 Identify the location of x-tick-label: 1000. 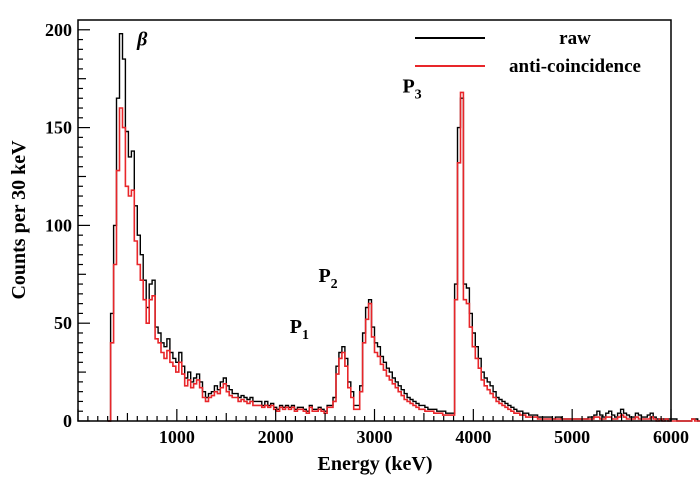
(177, 437).